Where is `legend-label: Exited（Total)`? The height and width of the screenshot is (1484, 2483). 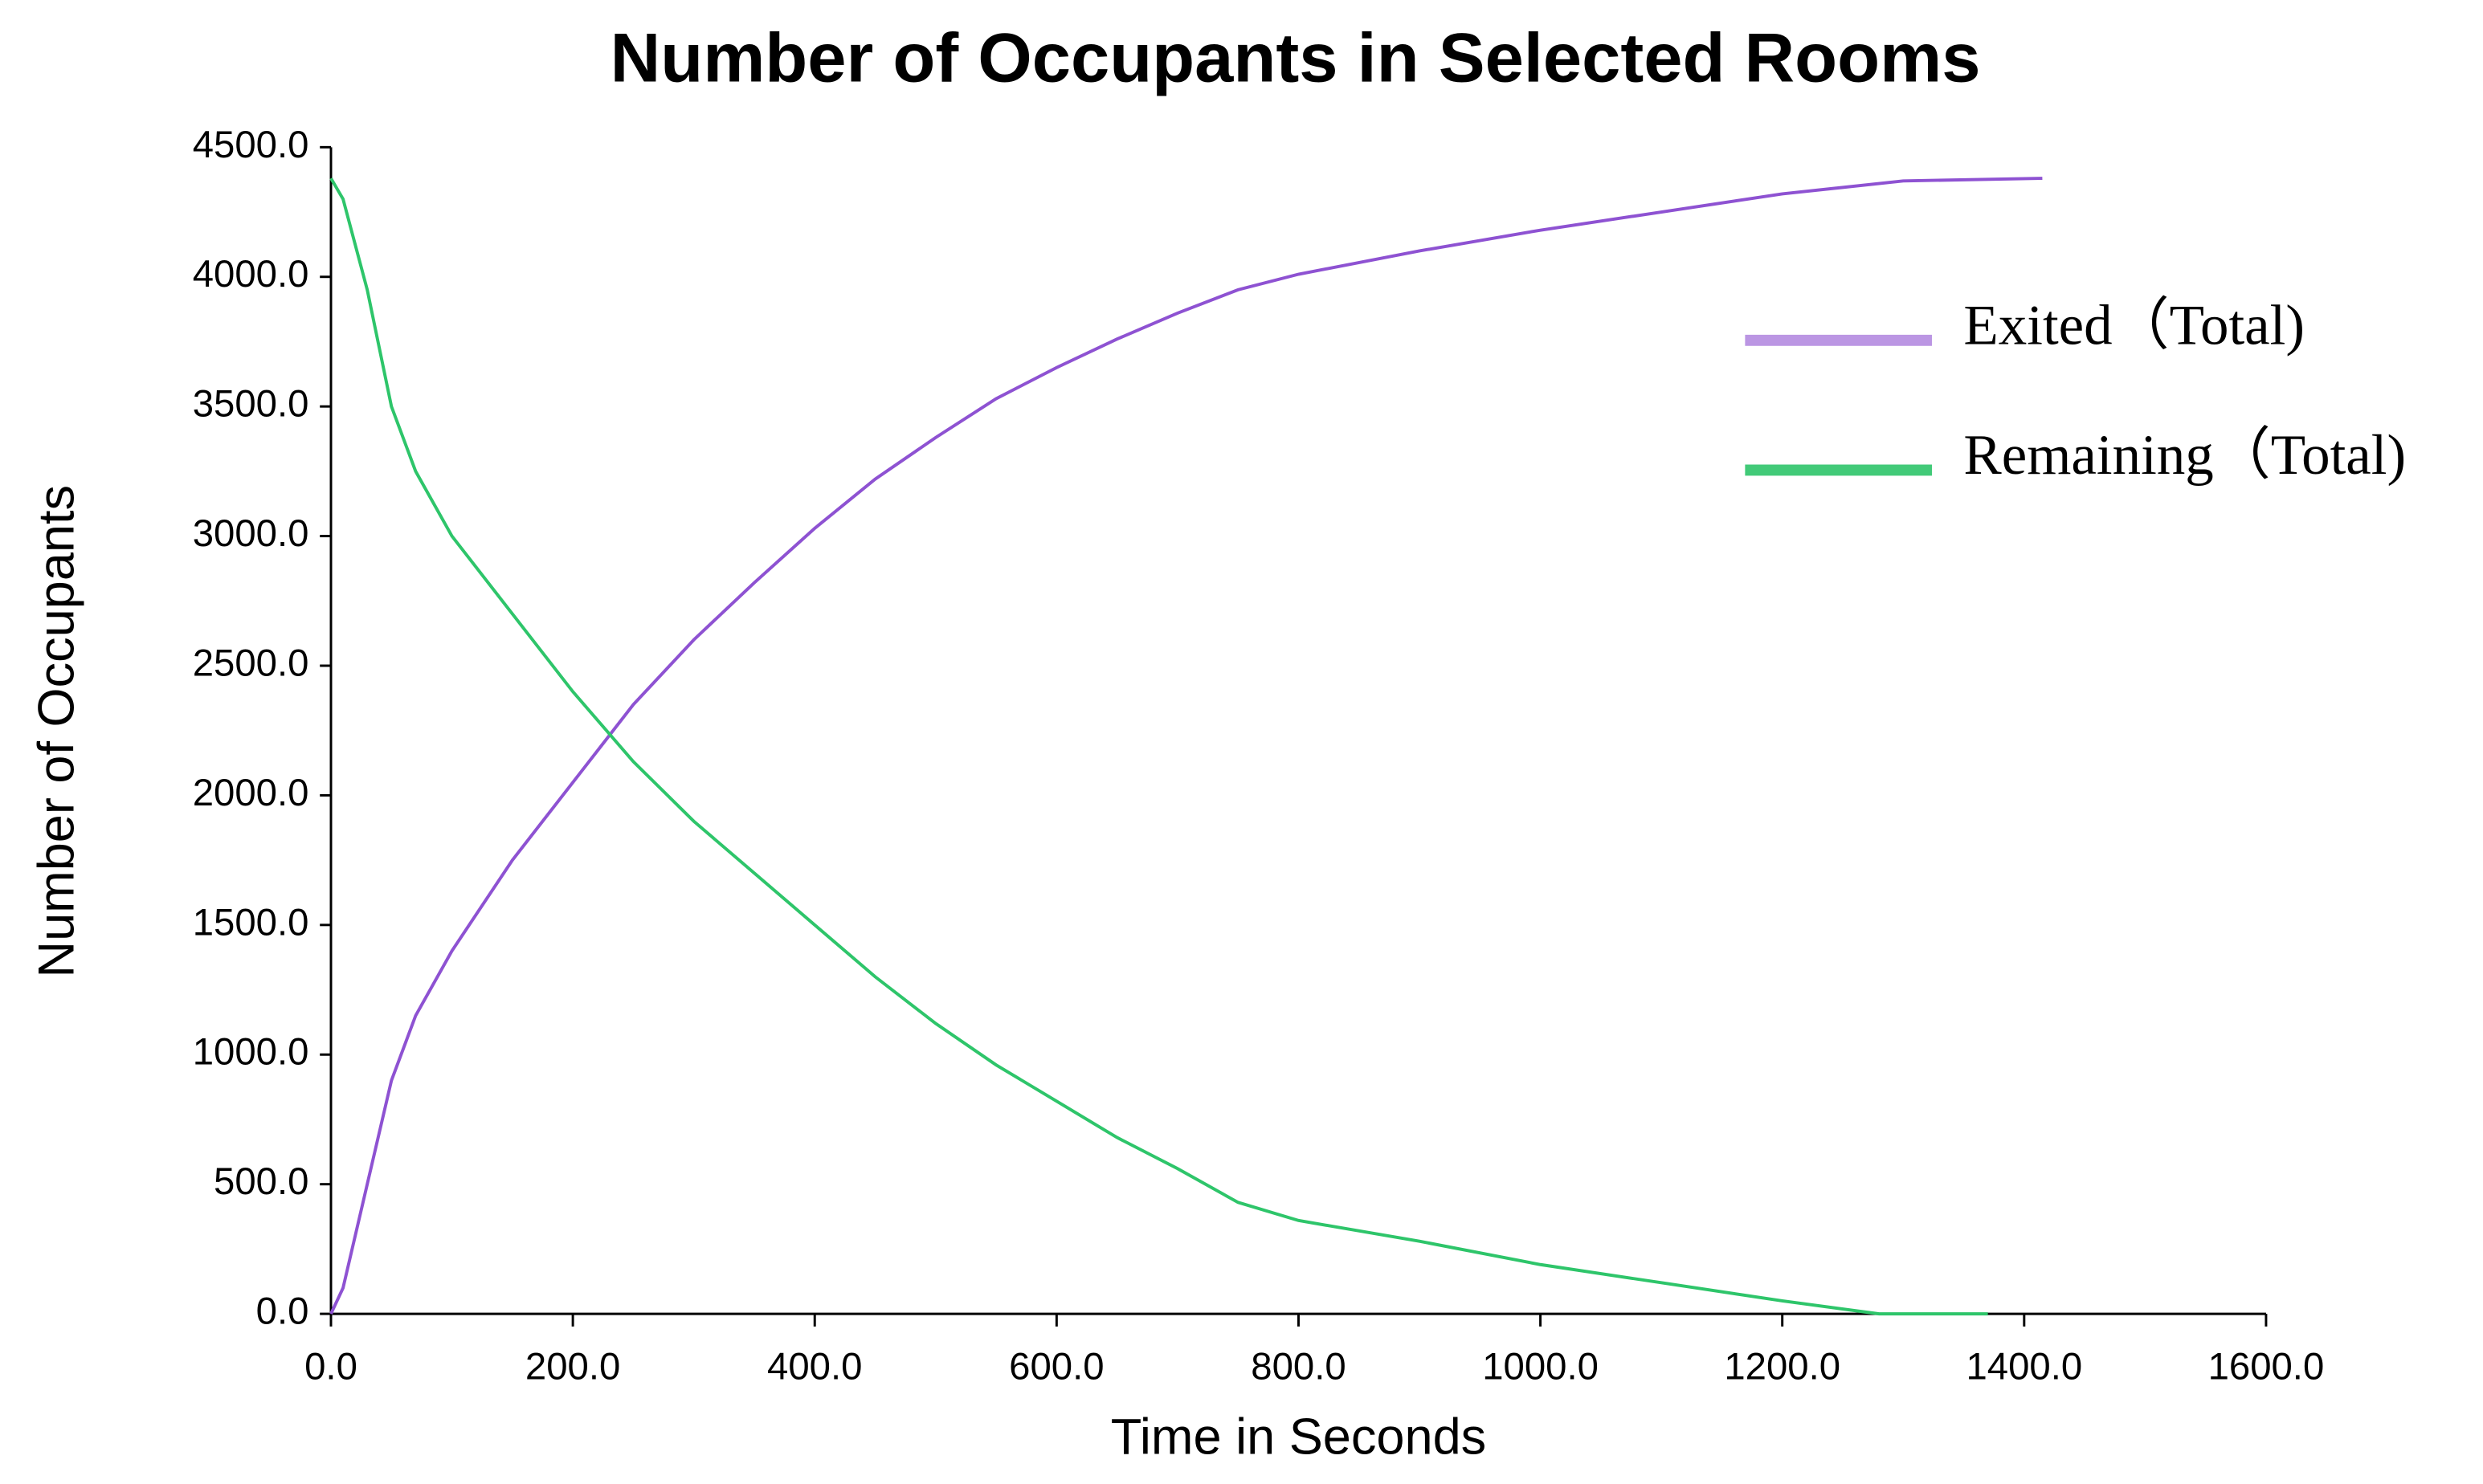 legend-label: Exited（Total) is located at coordinates (2134, 325).